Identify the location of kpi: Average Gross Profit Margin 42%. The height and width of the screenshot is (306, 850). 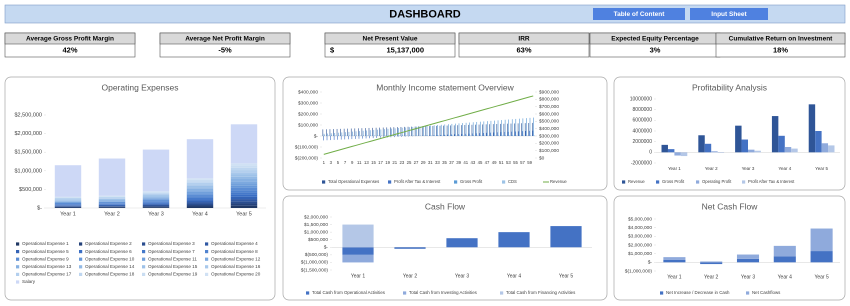
(70, 45).